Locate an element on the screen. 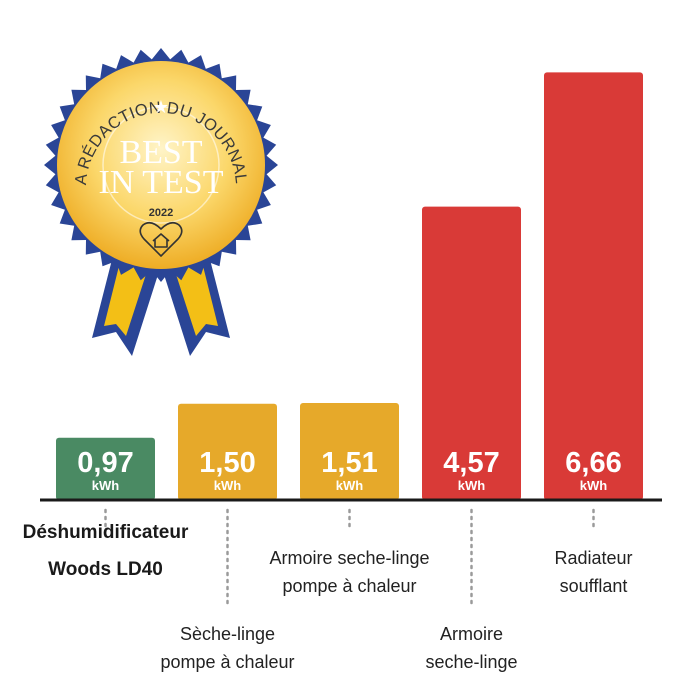  bar-value-label: 6,66 is located at coordinates (593, 463).